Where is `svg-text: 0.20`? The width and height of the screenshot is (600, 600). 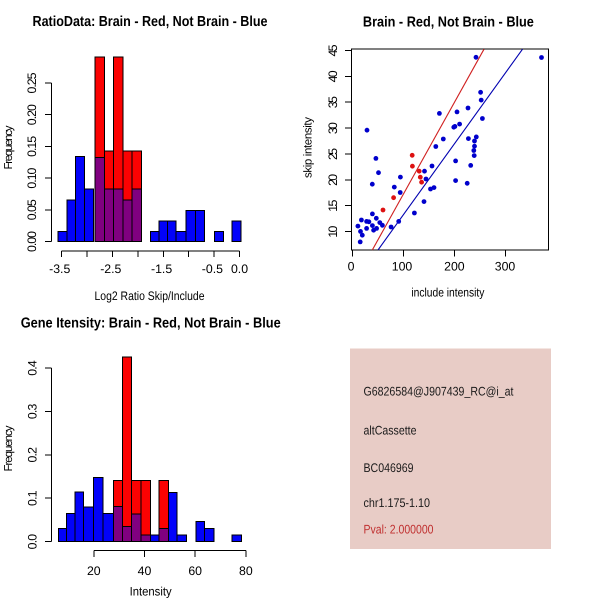 svg-text: 0.20 is located at coordinates (32, 114).